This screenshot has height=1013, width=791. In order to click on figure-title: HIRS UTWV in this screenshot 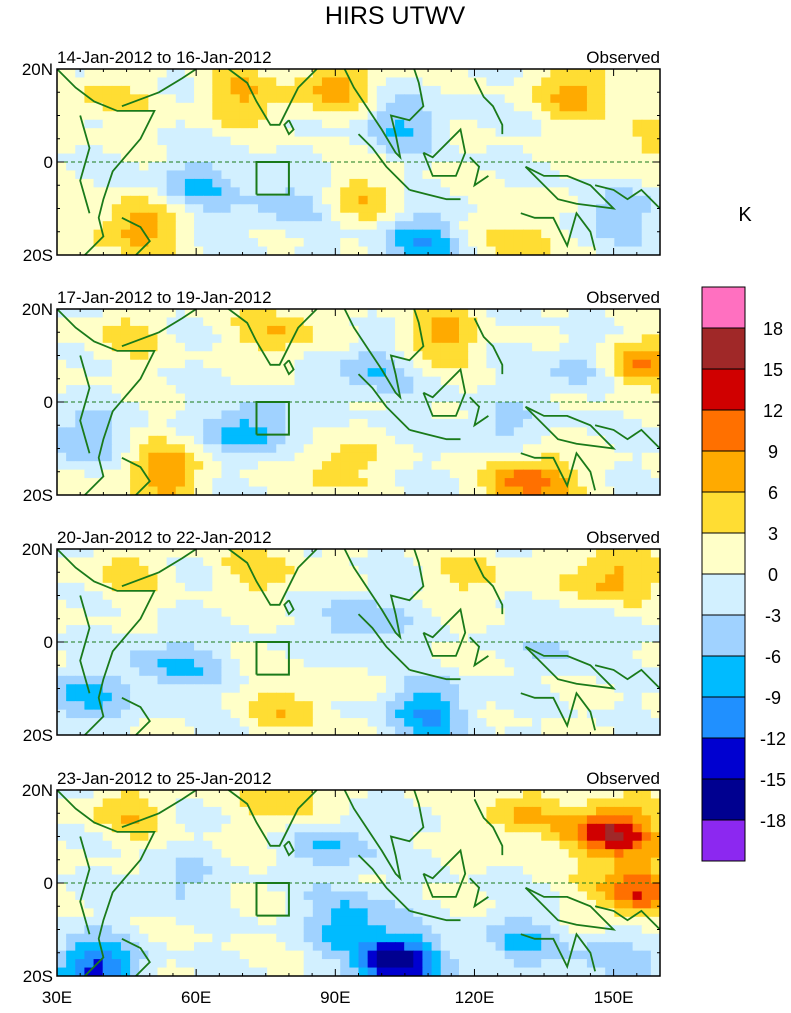, I will do `click(395, 16)`.